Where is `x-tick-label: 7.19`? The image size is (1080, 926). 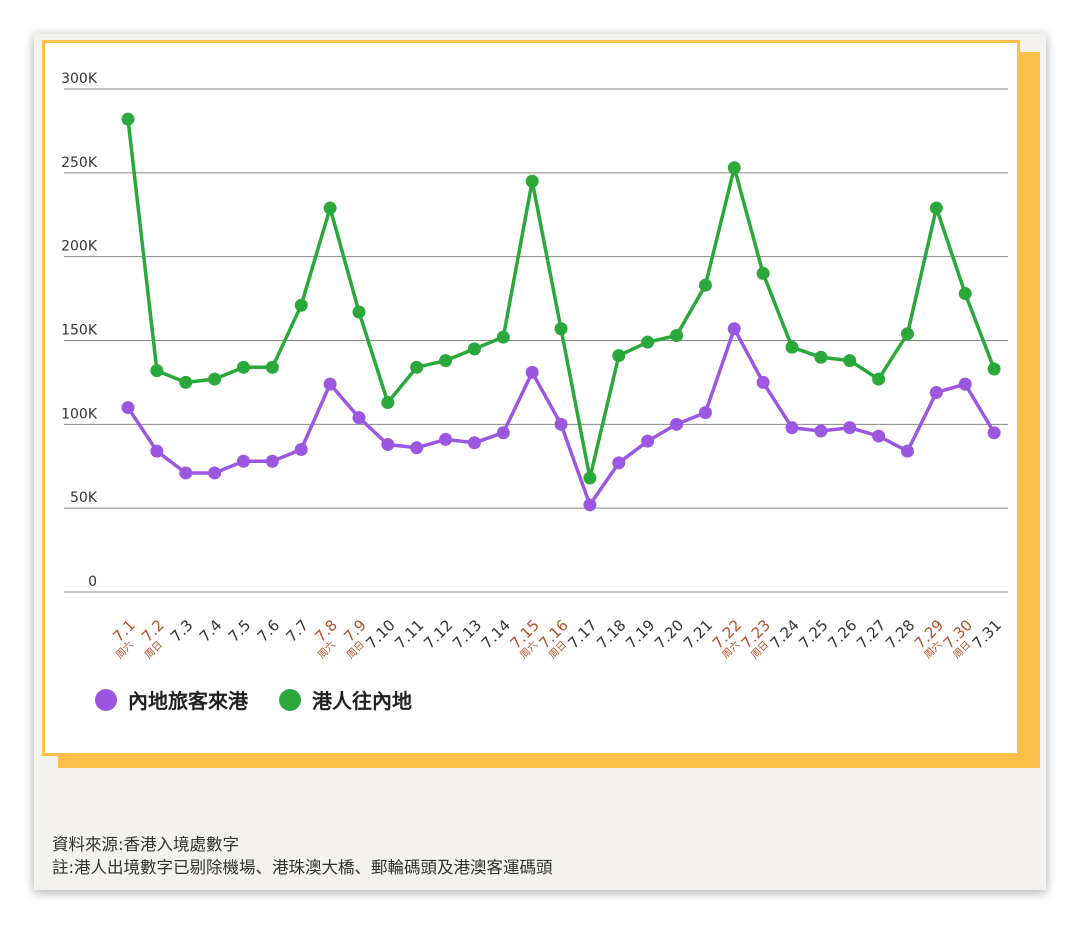 x-tick-label: 7.19 is located at coordinates (640, 634).